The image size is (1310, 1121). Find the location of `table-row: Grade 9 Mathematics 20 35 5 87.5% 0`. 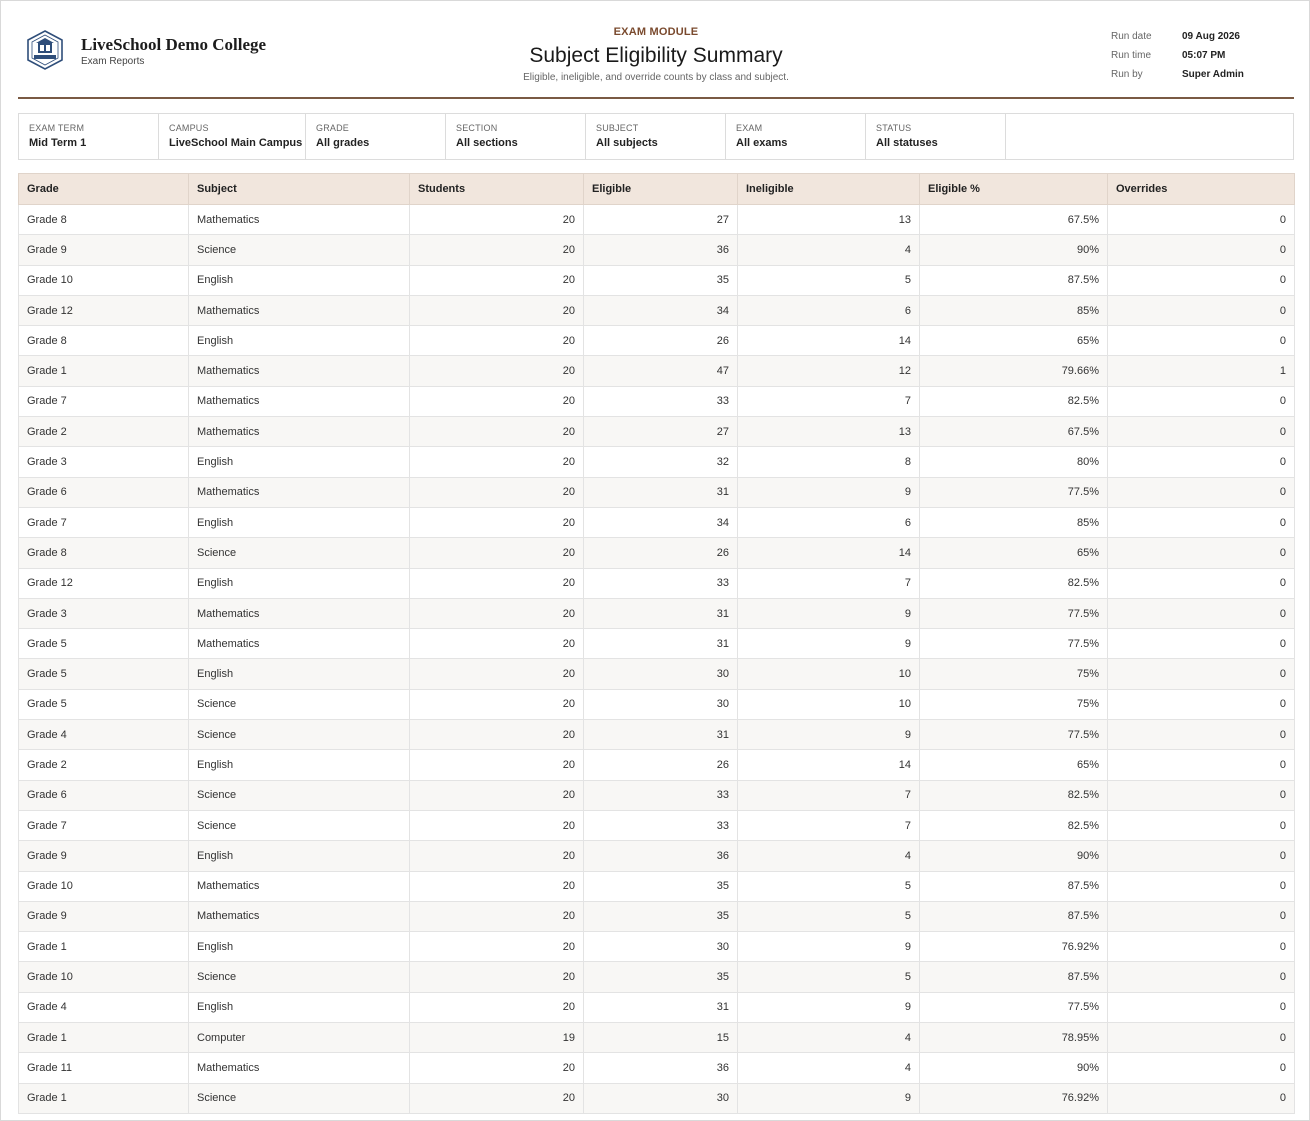

table-row: Grade 9 Mathematics 20 35 5 87.5% 0 is located at coordinates (656, 916).